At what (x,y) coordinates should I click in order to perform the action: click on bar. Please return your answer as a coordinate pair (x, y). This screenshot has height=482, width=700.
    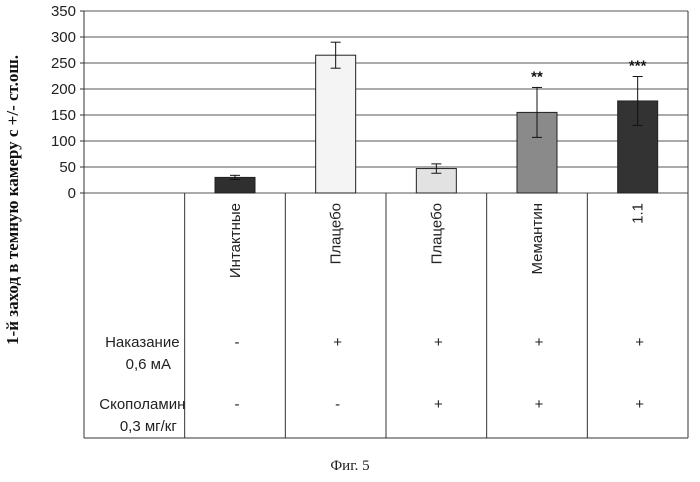
    Looking at the image, I should click on (336, 124).